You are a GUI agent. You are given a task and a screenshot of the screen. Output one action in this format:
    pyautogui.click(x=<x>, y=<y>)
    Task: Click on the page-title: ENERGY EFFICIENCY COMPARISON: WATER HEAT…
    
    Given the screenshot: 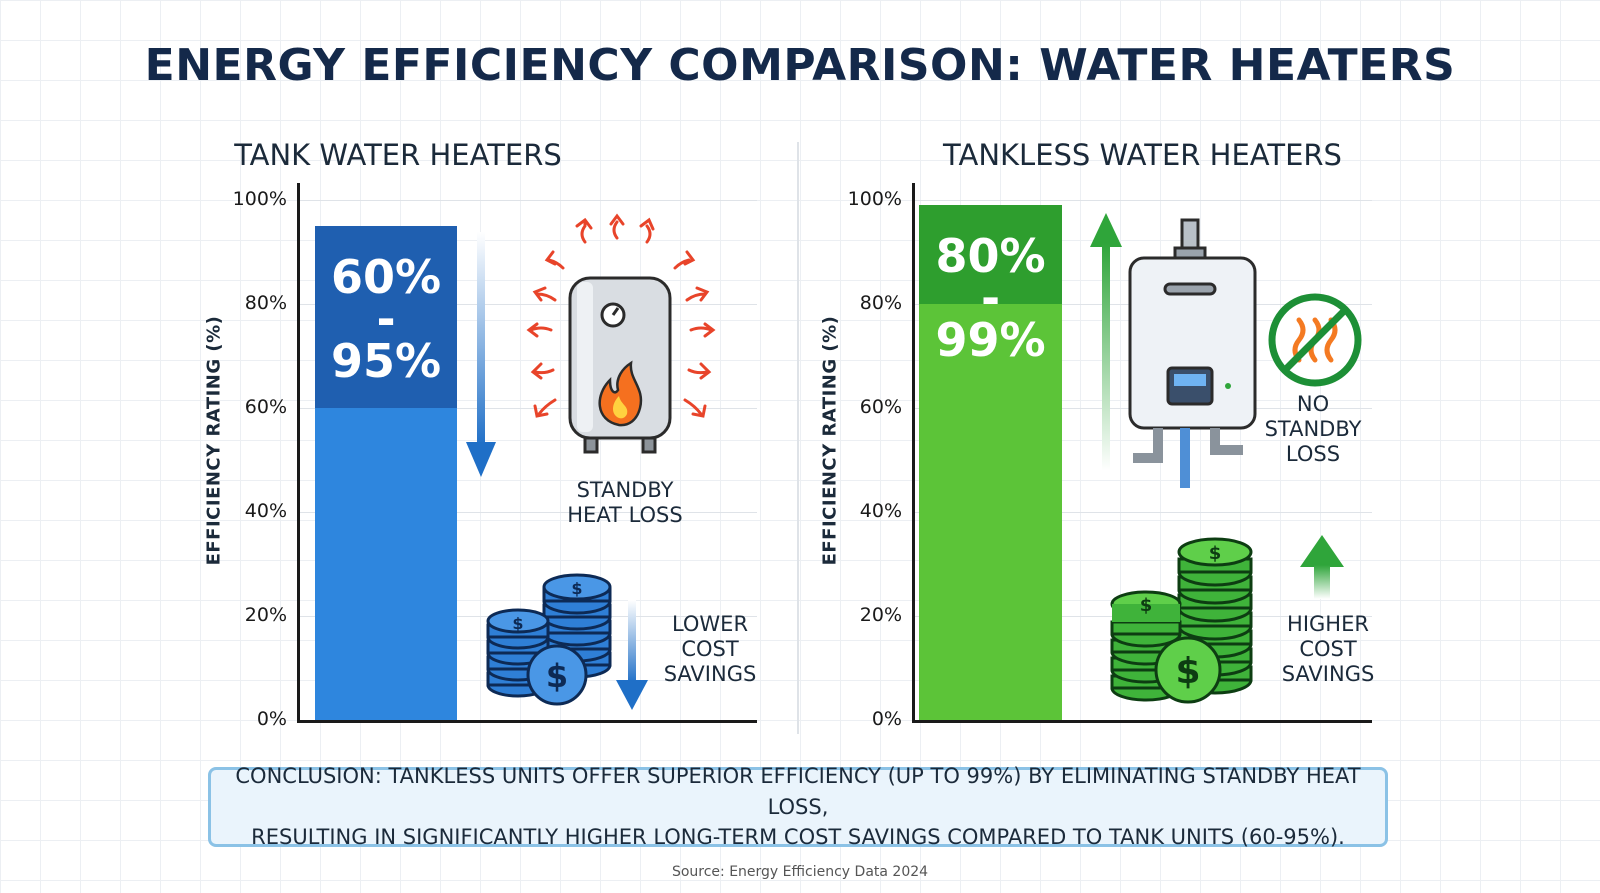 What is the action you would take?
    pyautogui.click(x=800, y=65)
    